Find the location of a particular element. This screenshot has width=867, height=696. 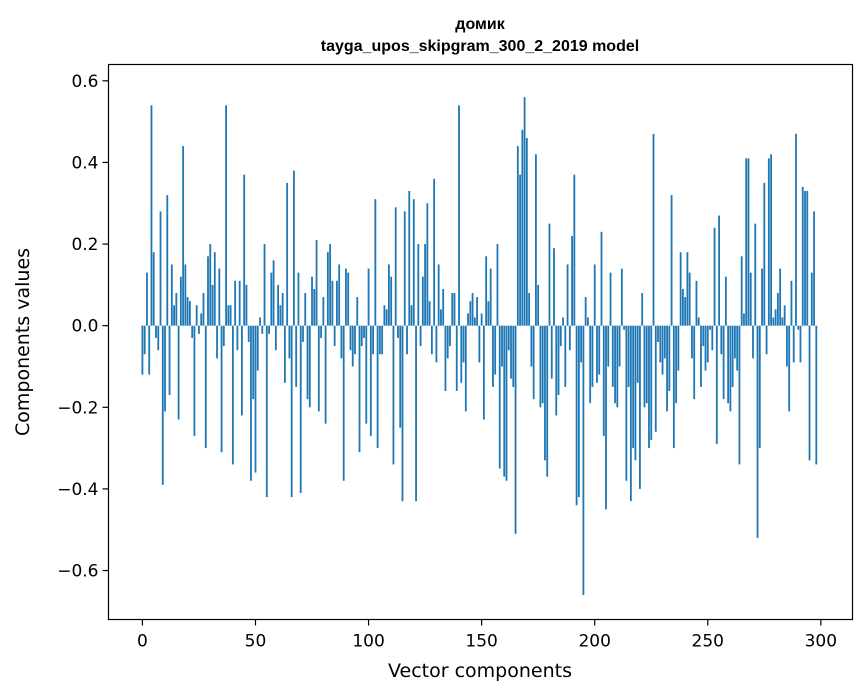

x-axis-ticks: 0 50 100 150 200 250 300 is located at coordinates (487, 635).